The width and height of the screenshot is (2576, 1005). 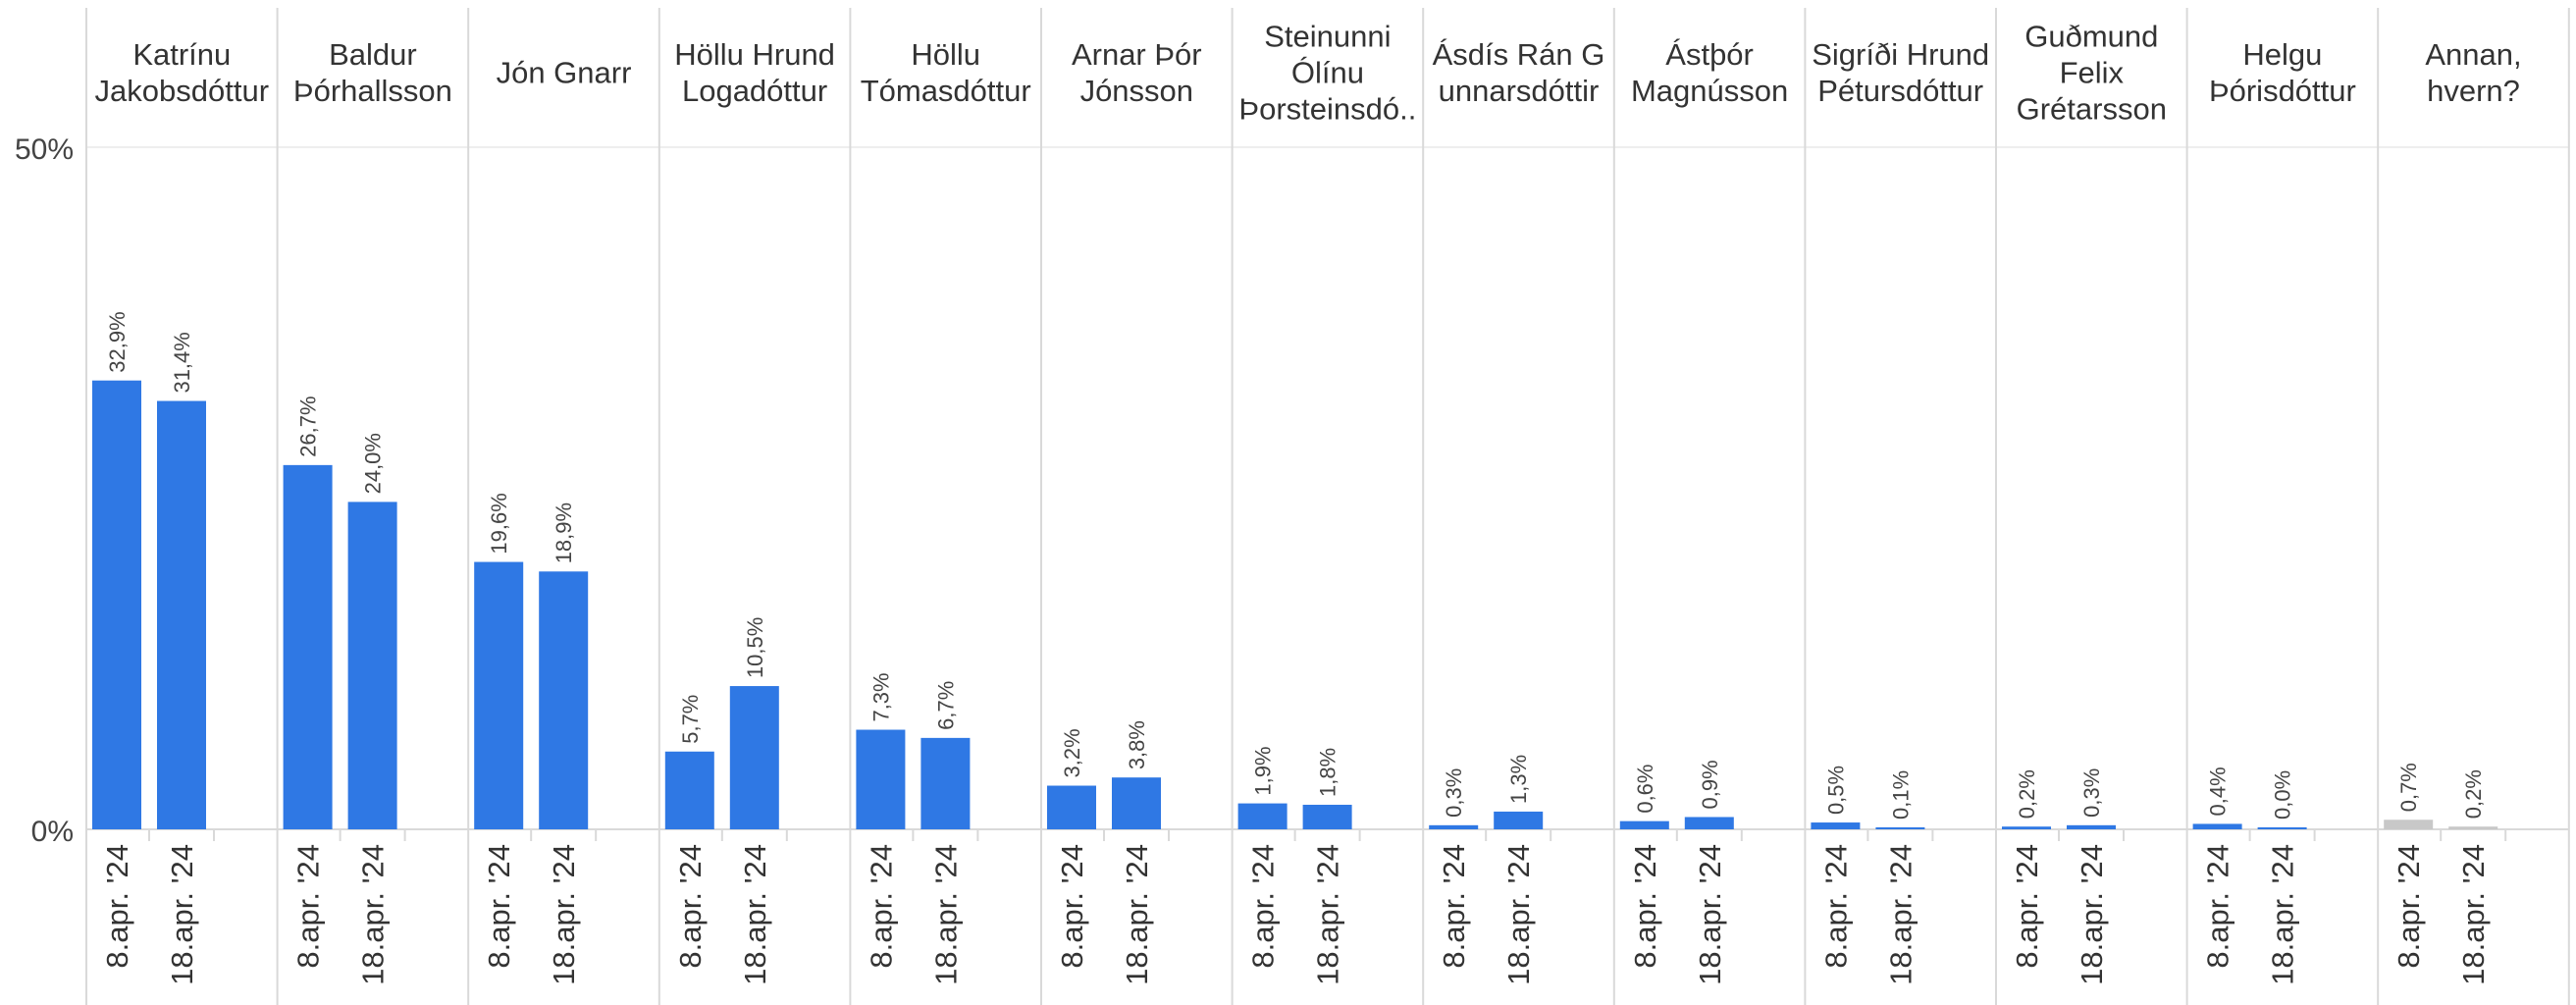 What do you see at coordinates (945, 54) in the screenshot?
I see `candidate-name-line: Höllu` at bounding box center [945, 54].